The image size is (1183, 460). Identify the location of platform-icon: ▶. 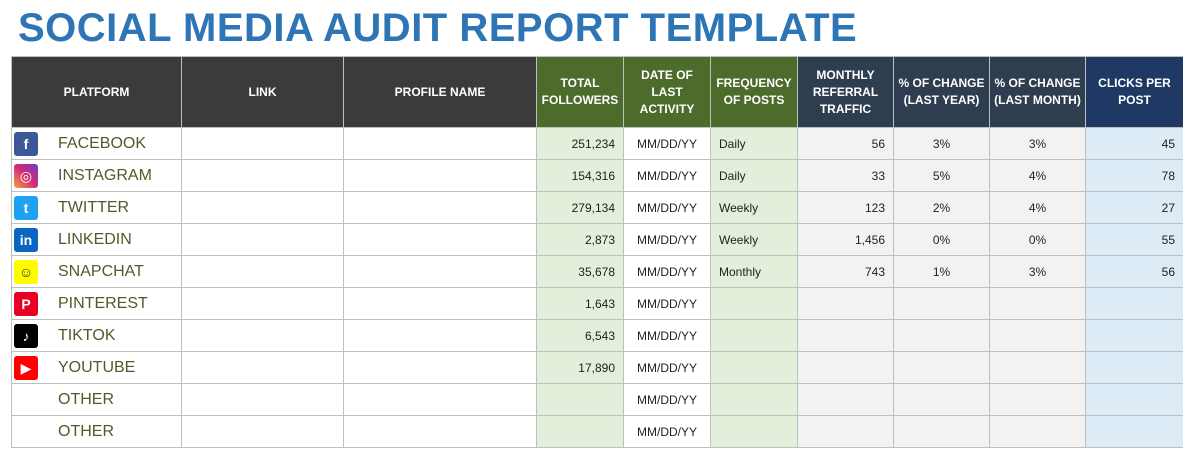
(26, 367).